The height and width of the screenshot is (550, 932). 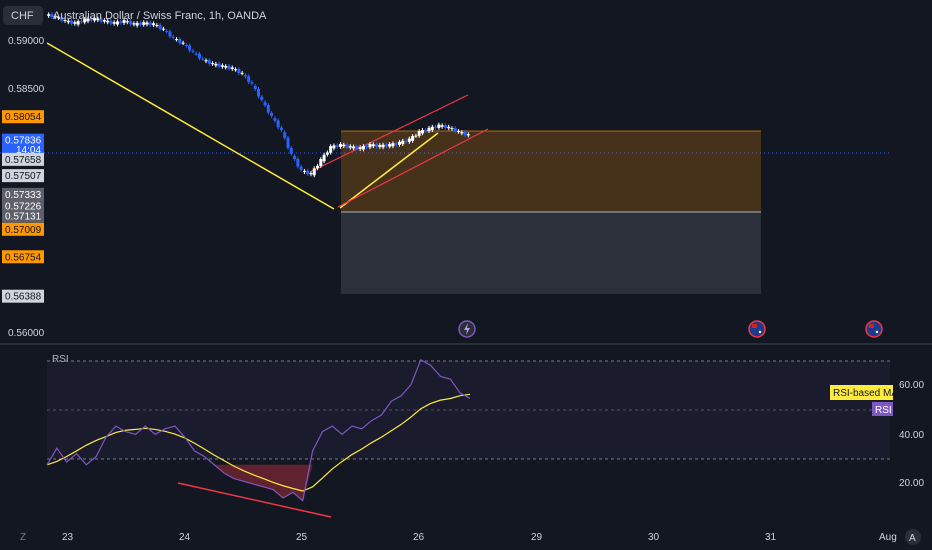 What do you see at coordinates (258, 430) in the screenshot?
I see `rsi-line` at bounding box center [258, 430].